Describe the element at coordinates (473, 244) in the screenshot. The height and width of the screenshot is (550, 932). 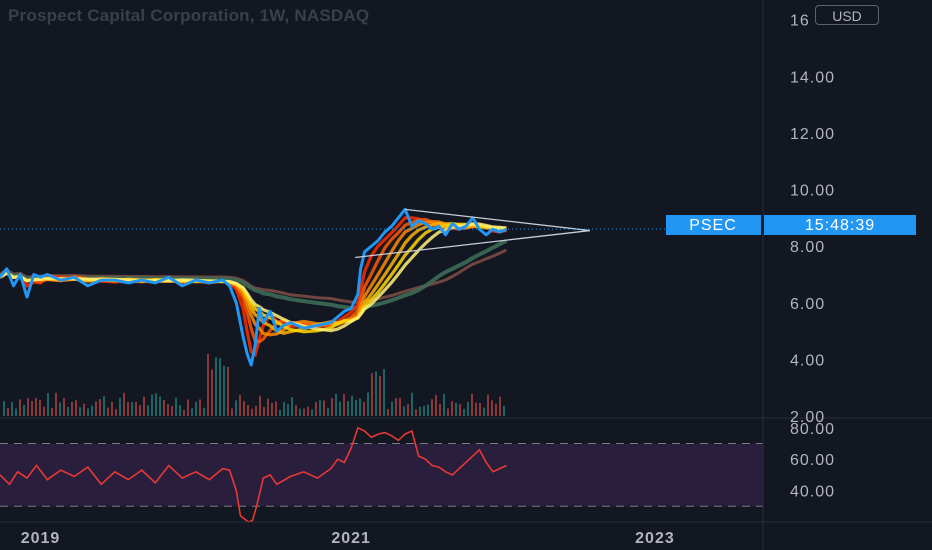
I see `trend-line-lower` at that location.